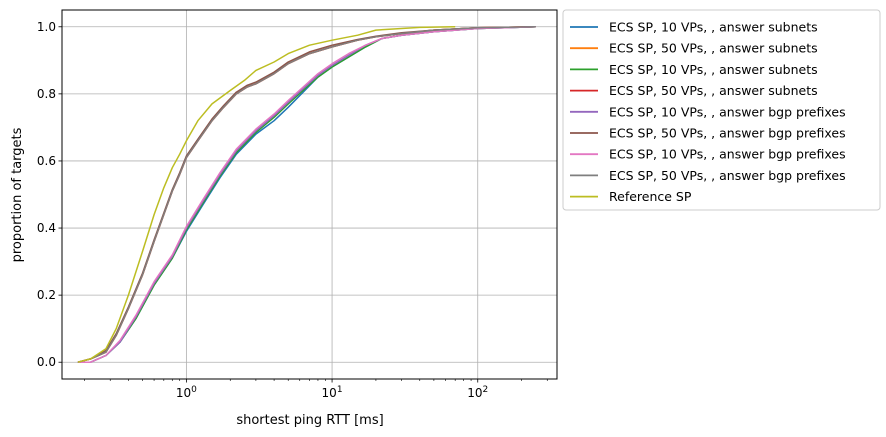  I want to click on legend-label-7: ECS SP, 10 VPs, , answer bgp prefixes, so click(727, 154).